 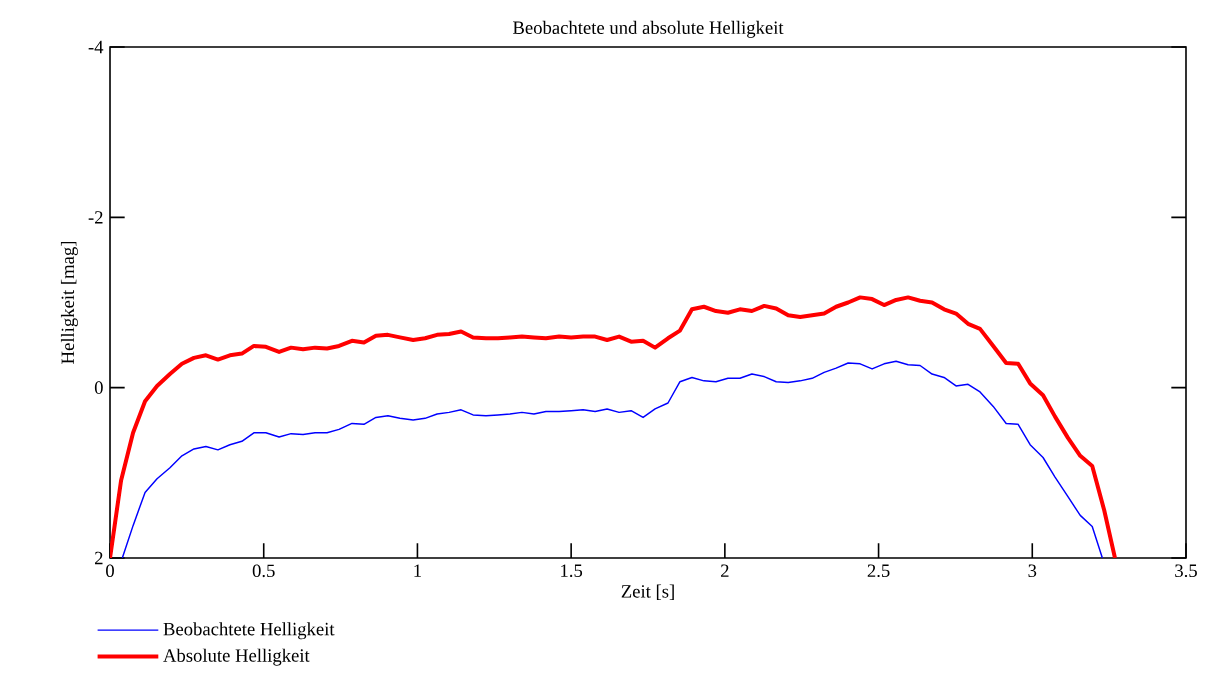 I want to click on y-tick-label: 2, so click(x=99, y=558).